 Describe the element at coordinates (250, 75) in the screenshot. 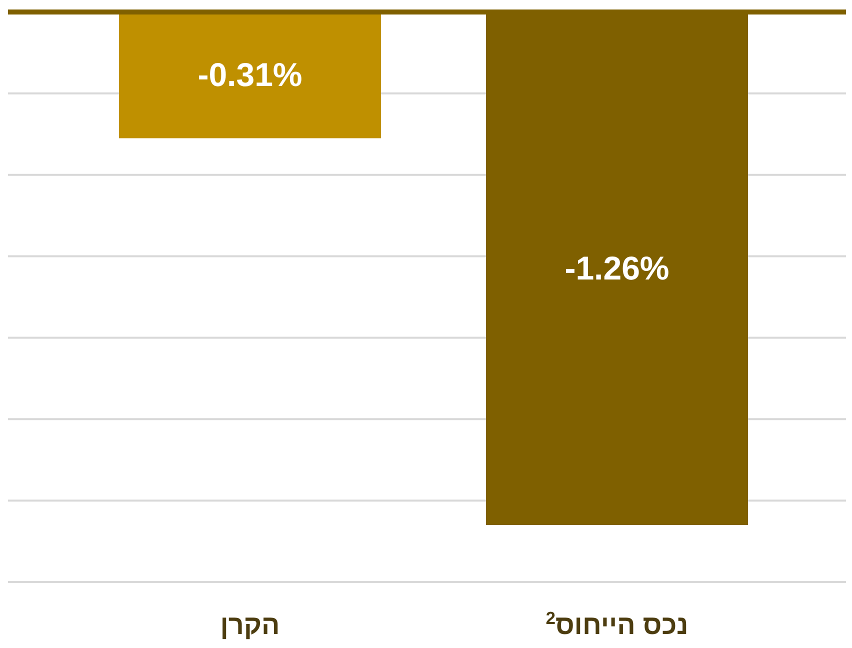

I see `data-label: -0.31%` at that location.